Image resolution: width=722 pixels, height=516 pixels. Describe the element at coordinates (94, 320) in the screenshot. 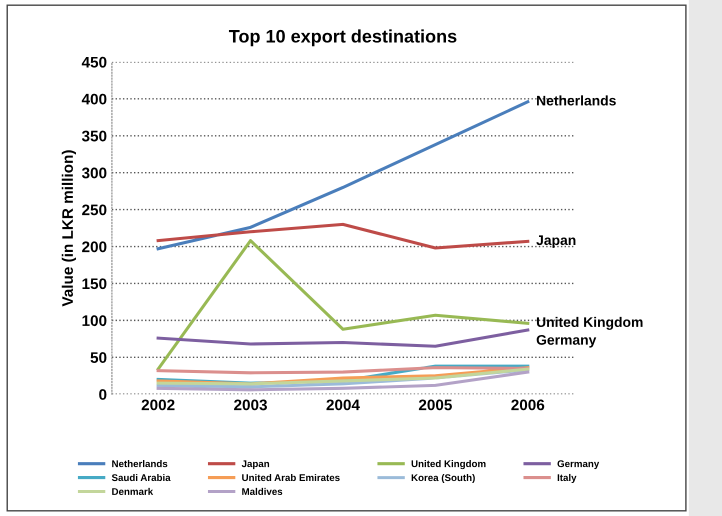

I see `y-tick-label: 100` at that location.